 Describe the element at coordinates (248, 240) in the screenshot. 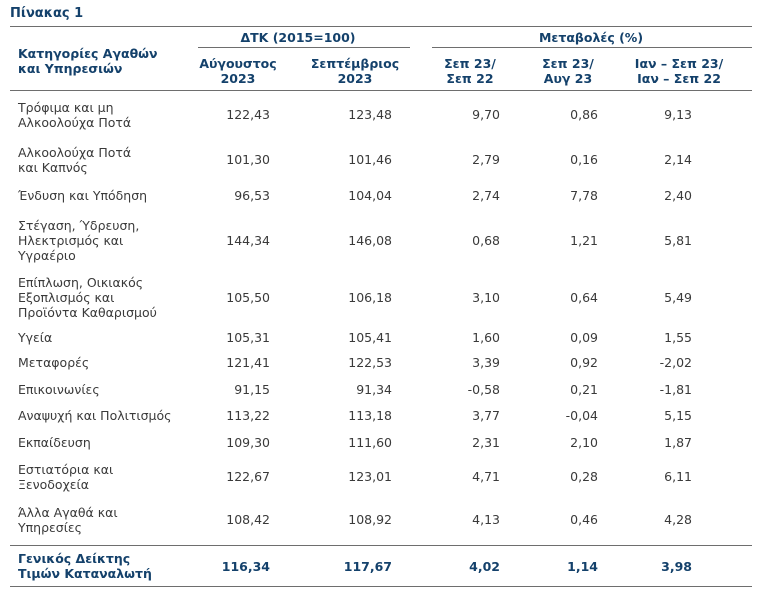

I see `row-value-aug: 144,34` at that location.